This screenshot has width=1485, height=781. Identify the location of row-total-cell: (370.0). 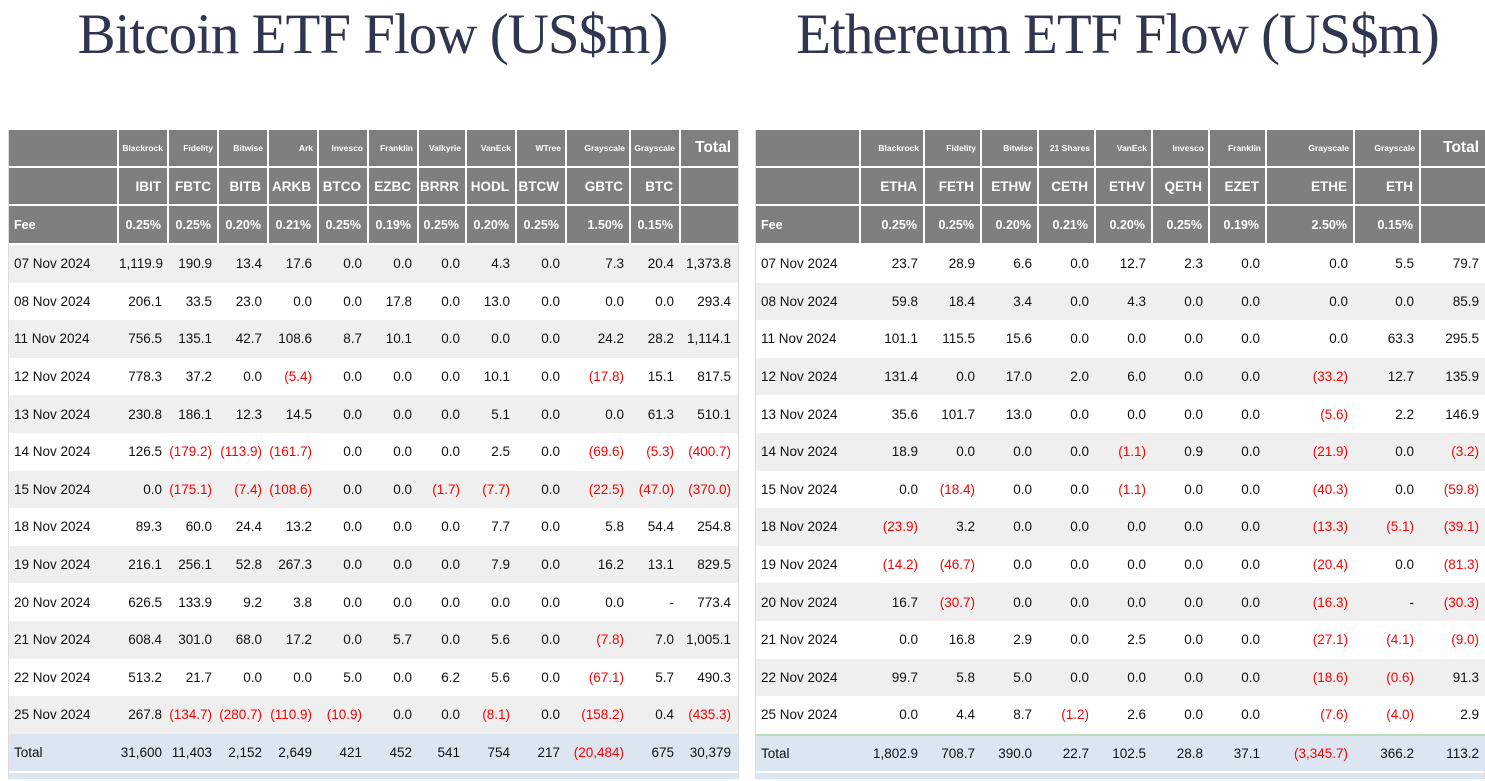
(709, 489).